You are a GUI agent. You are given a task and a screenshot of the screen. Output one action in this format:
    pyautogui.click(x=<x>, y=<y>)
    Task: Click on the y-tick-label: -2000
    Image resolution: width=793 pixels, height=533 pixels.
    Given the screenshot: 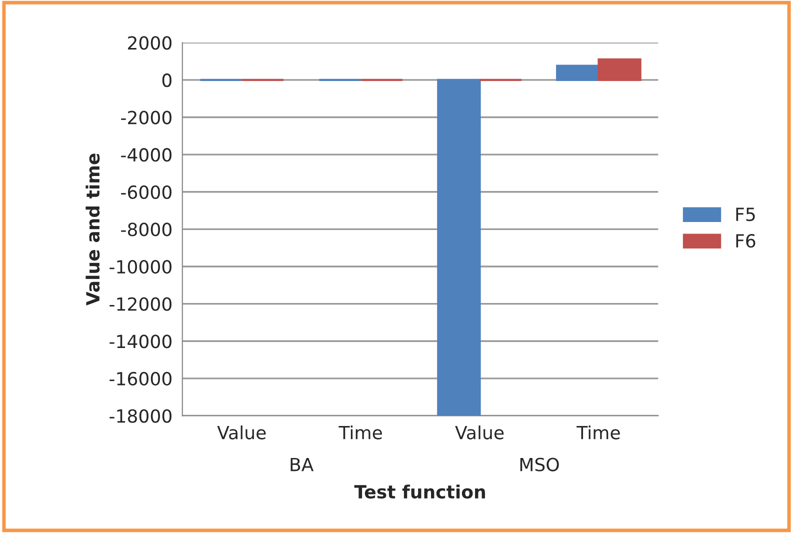 What is the action you would take?
    pyautogui.click(x=146, y=117)
    